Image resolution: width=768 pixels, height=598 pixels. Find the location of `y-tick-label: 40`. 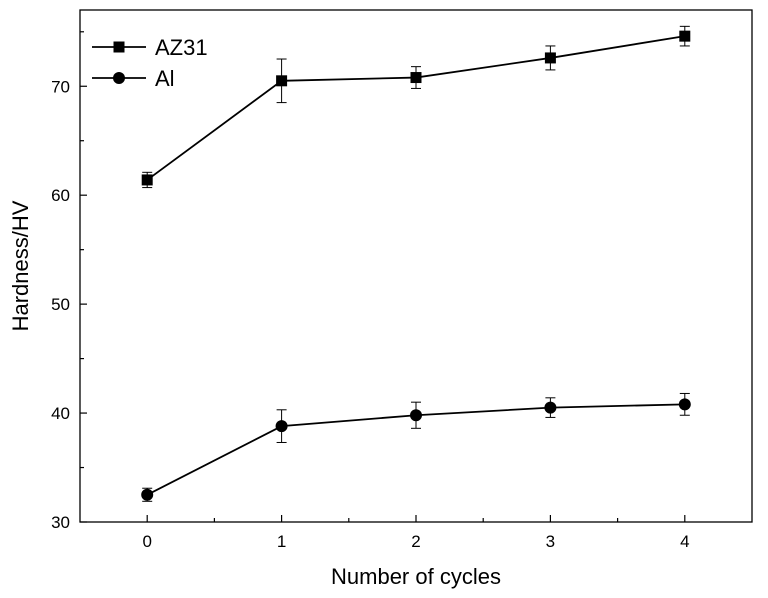

y-tick-label: 40 is located at coordinates (60, 413).